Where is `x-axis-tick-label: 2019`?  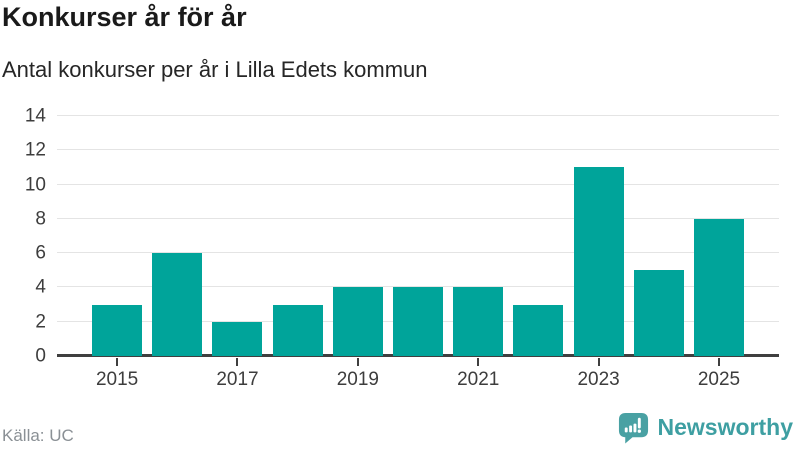 x-axis-tick-label: 2019 is located at coordinates (357, 379).